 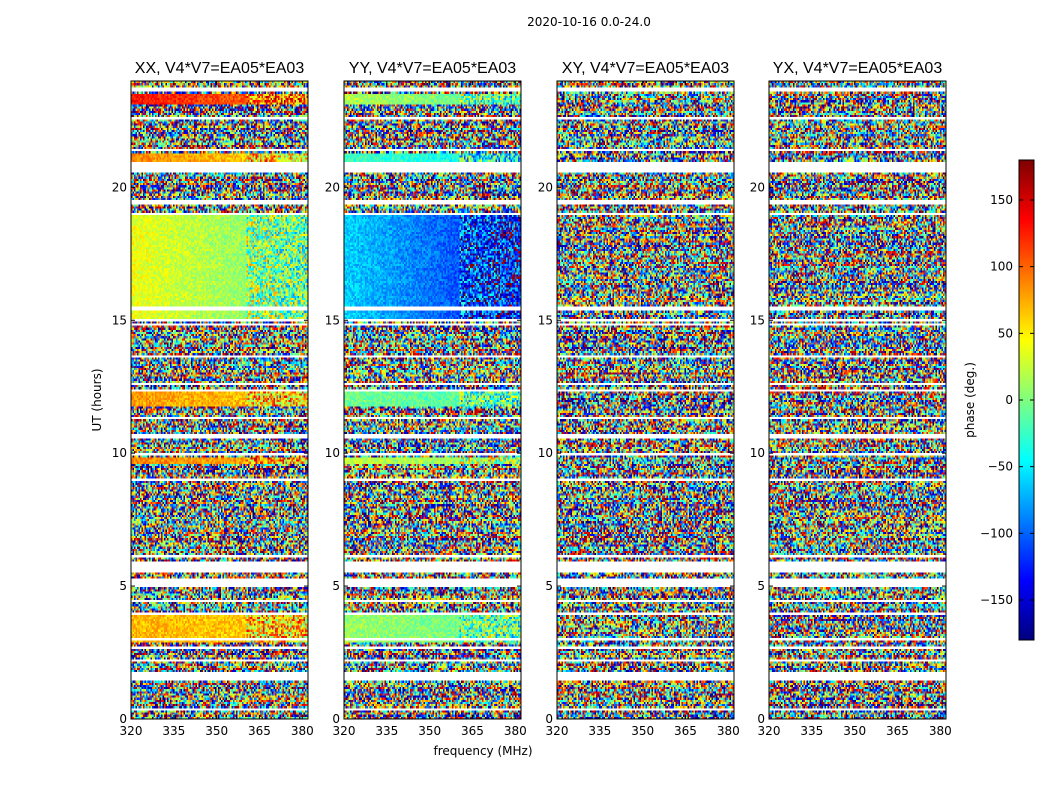 What do you see at coordinates (1005, 333) in the screenshot?
I see `colorbar-tick-label: 50` at bounding box center [1005, 333].